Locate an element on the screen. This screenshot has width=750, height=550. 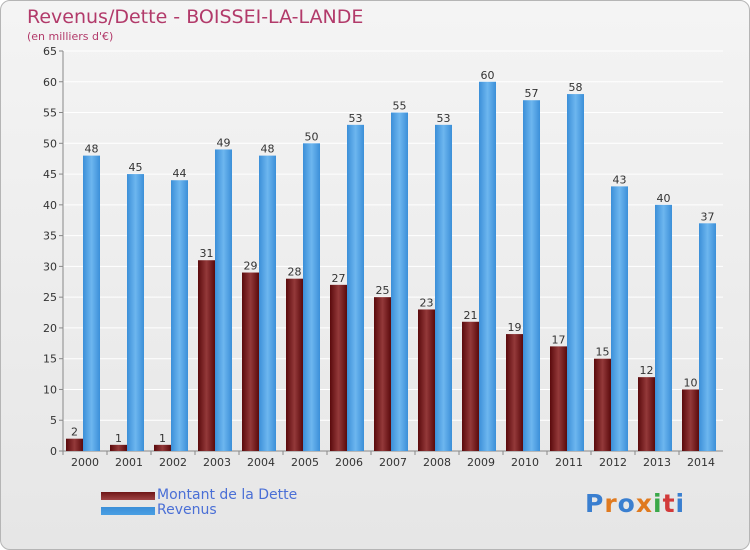
x-tick-label: 2006 is located at coordinates (349, 462).